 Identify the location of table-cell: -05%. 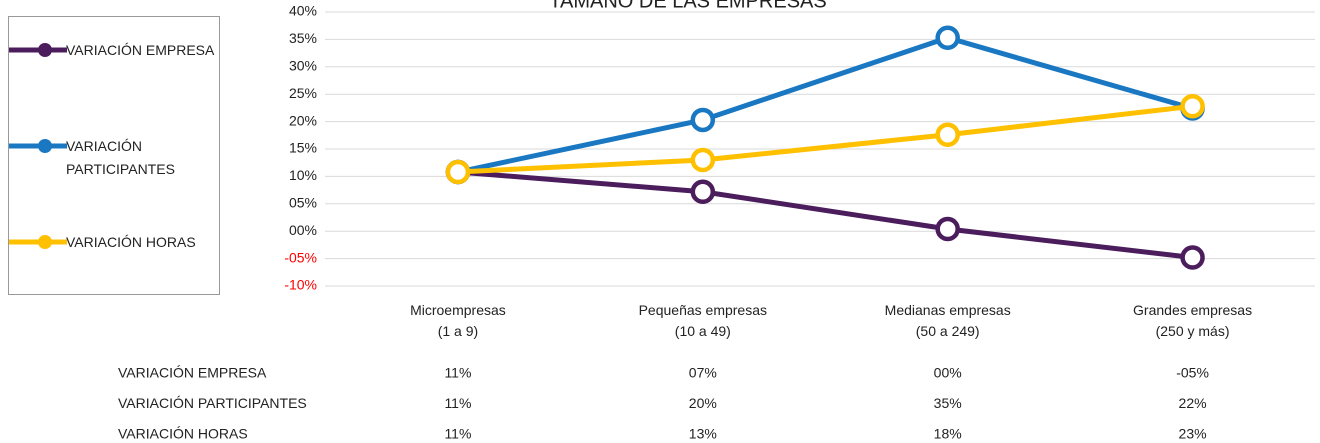
(1192, 373).